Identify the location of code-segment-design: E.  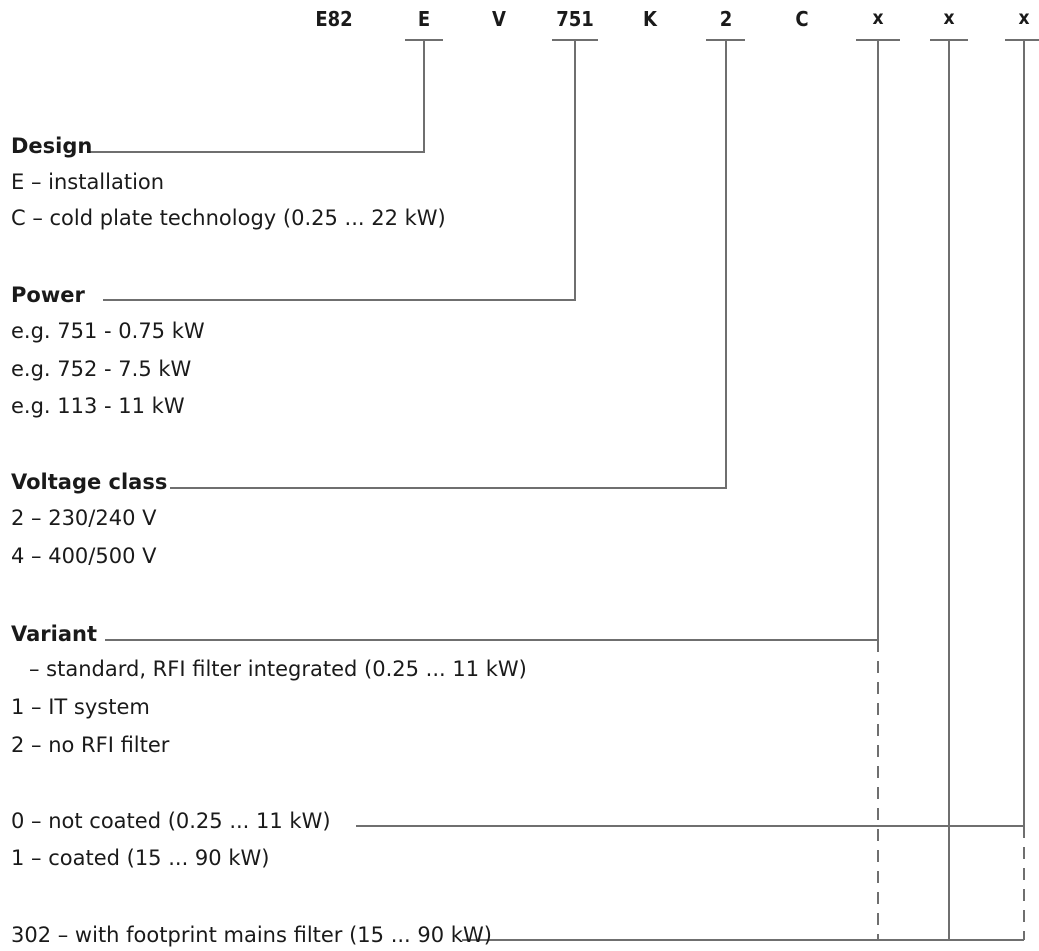
(424, 19).